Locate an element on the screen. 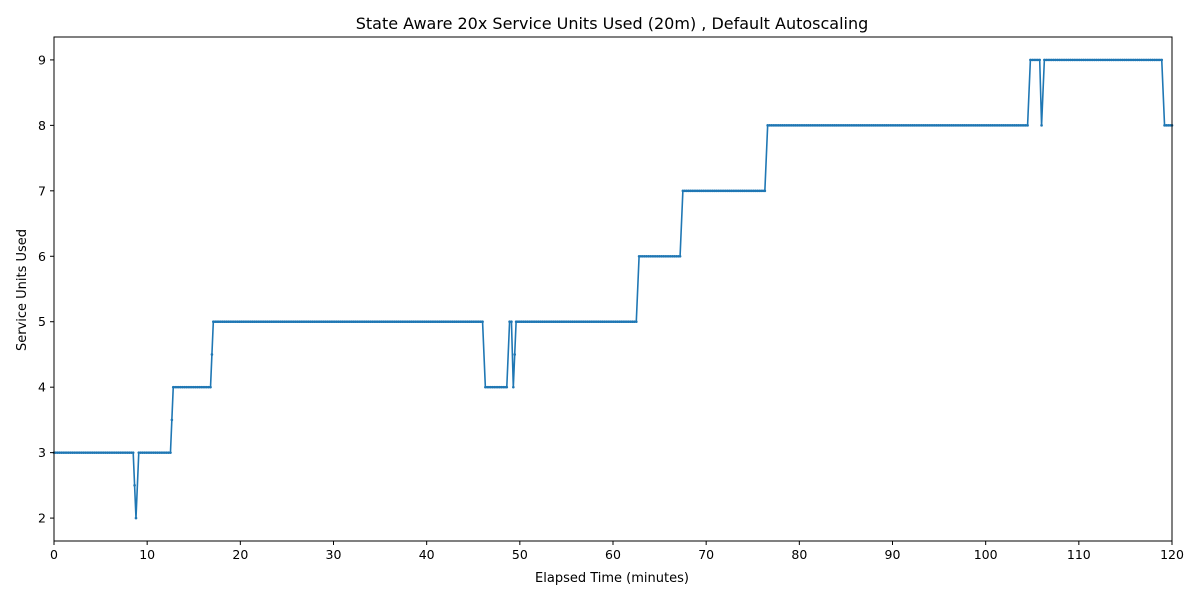  x-tick-label: 80 is located at coordinates (799, 554).